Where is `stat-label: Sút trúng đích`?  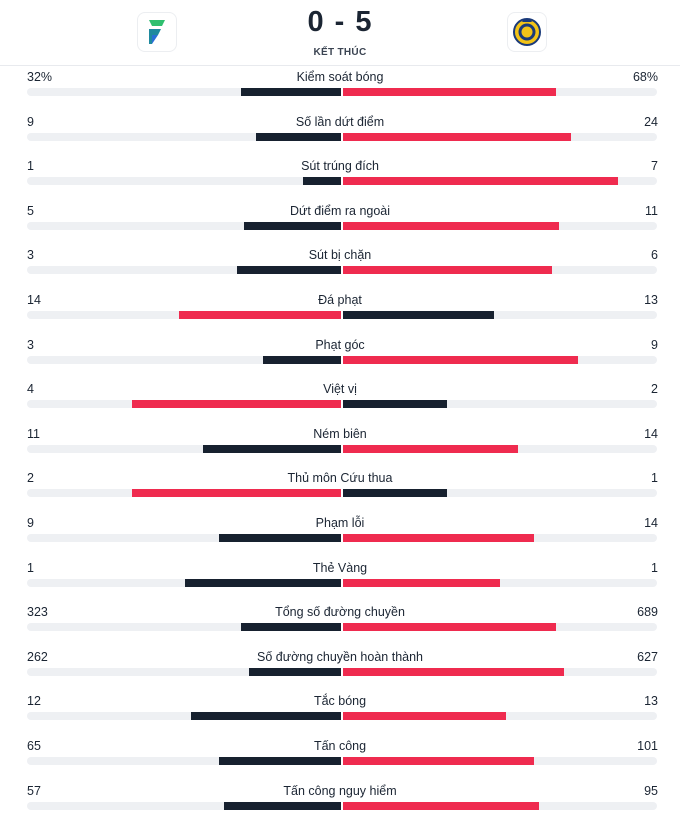
stat-label: Sút trúng đích is located at coordinates (340, 166).